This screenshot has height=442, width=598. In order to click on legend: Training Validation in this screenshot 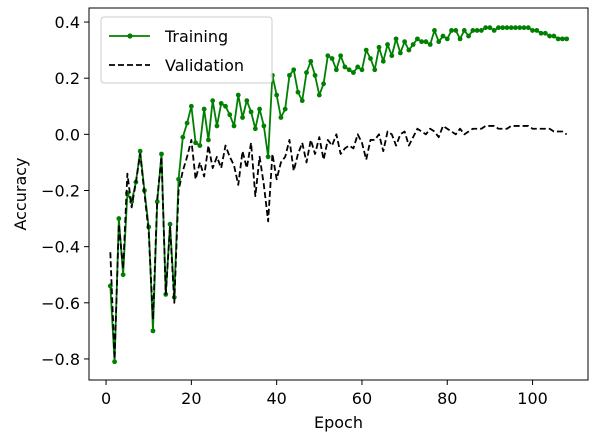, I will do `click(186, 50)`.